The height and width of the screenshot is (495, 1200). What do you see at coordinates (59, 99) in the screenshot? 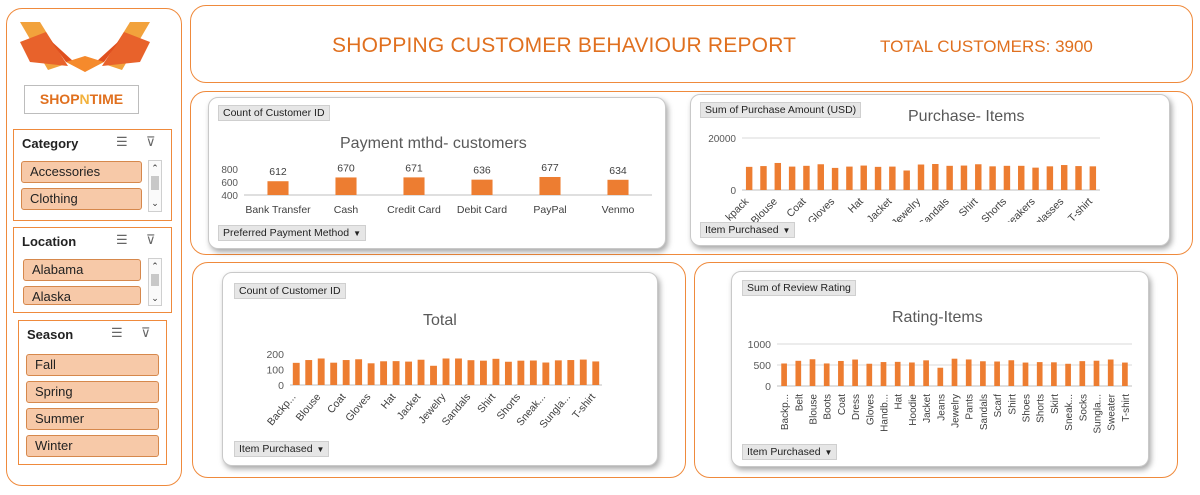
I see `brand-name-part1: SHOP` at bounding box center [59, 99].